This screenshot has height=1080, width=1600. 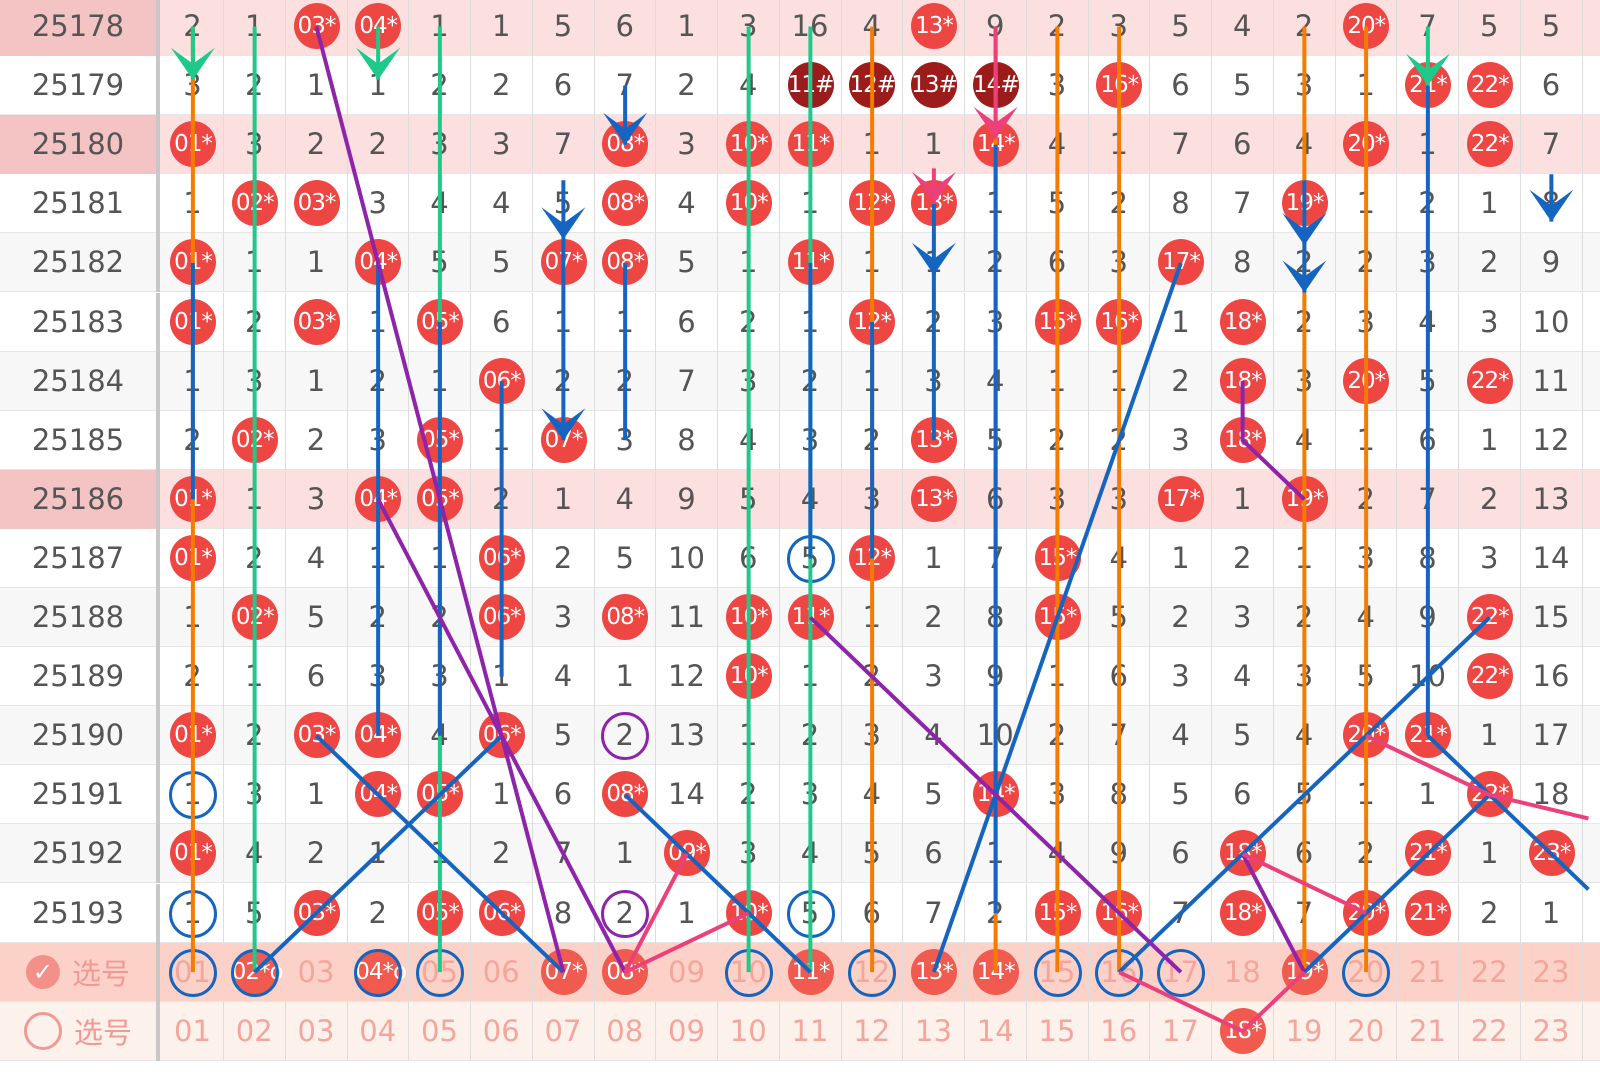 What do you see at coordinates (934, 86) in the screenshot?
I see `ball-cell: 13#` at bounding box center [934, 86].